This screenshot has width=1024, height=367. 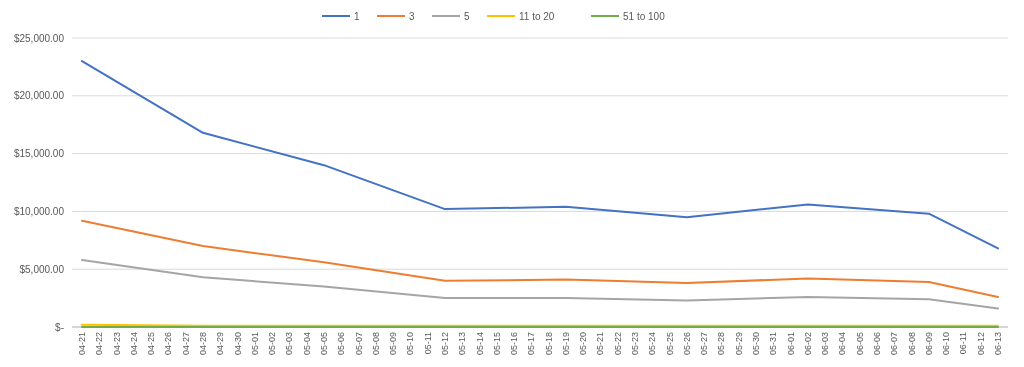 What do you see at coordinates (444, 344) in the screenshot?
I see `x-tick-label: 05-12` at bounding box center [444, 344].